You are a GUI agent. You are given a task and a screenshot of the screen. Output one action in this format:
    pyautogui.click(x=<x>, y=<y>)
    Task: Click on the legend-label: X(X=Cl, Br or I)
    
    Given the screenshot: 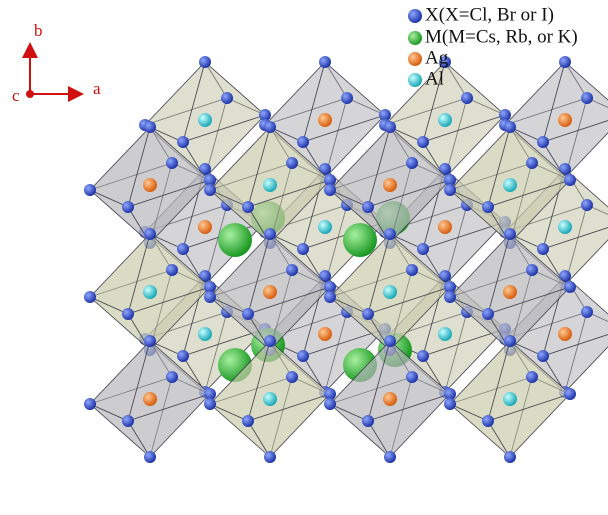 What is the action you would take?
    pyautogui.click(x=489, y=14)
    